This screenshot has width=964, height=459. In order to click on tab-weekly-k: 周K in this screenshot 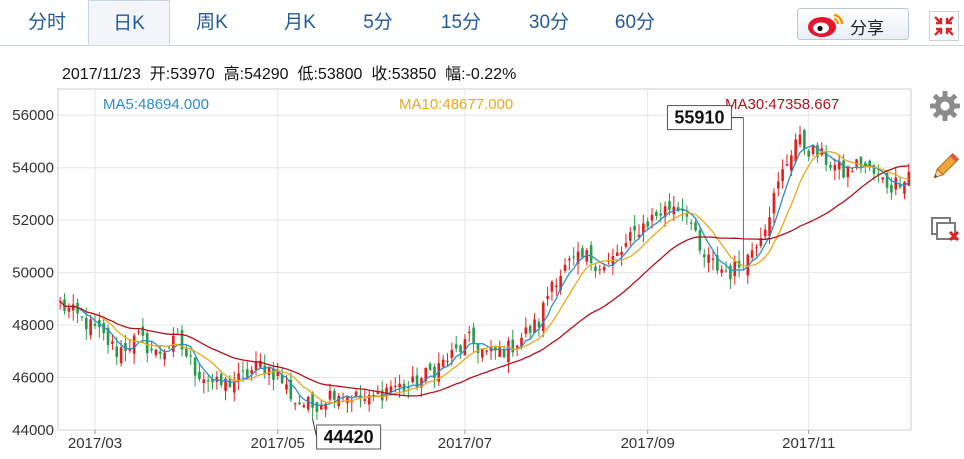, I will do `click(212, 22)`.